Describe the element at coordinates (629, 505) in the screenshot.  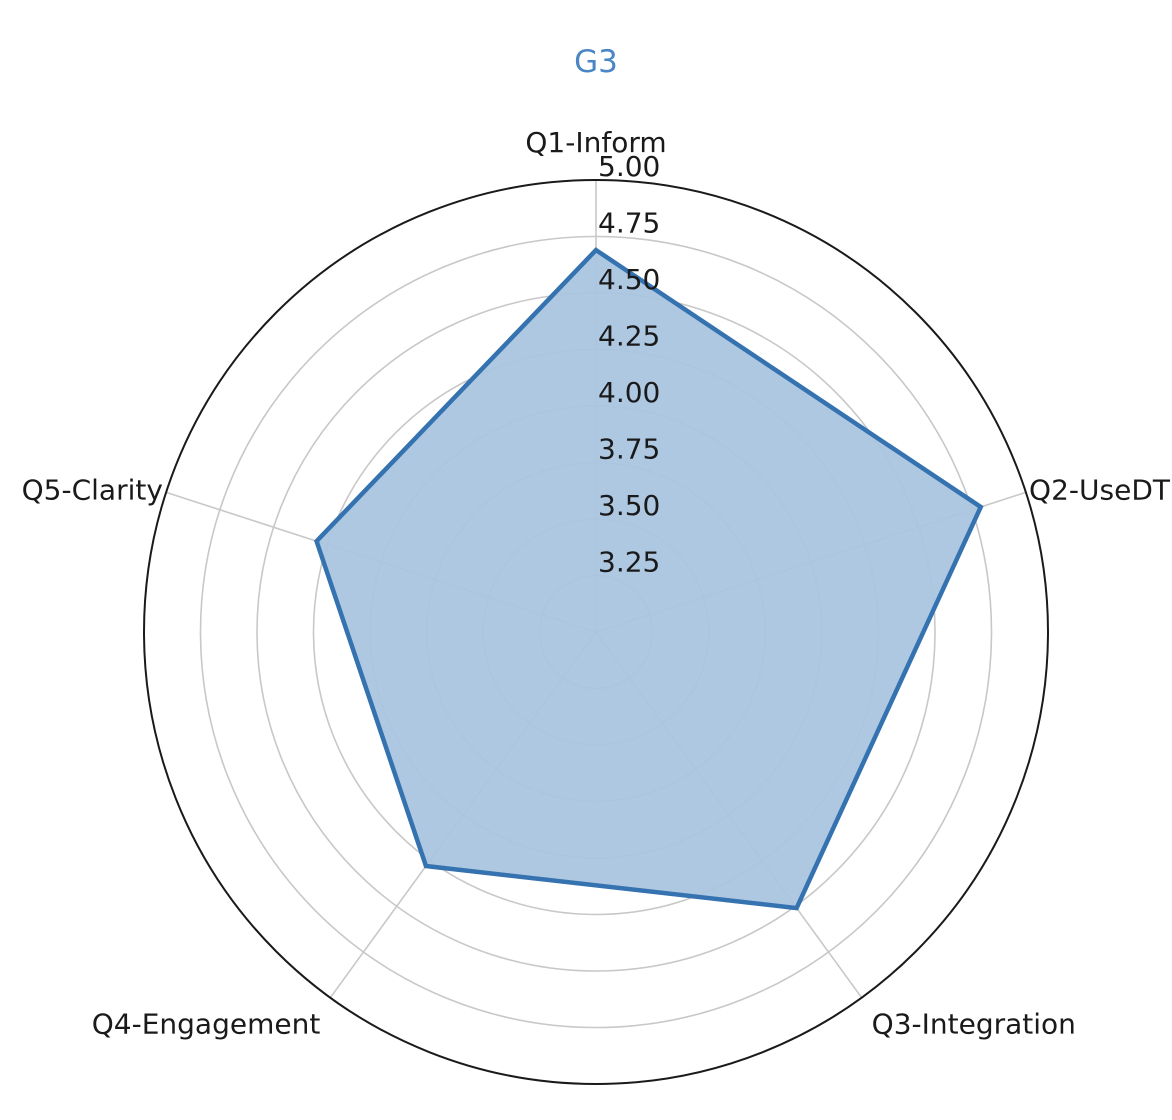
I see `radial-tick-label: 3.50` at that location.